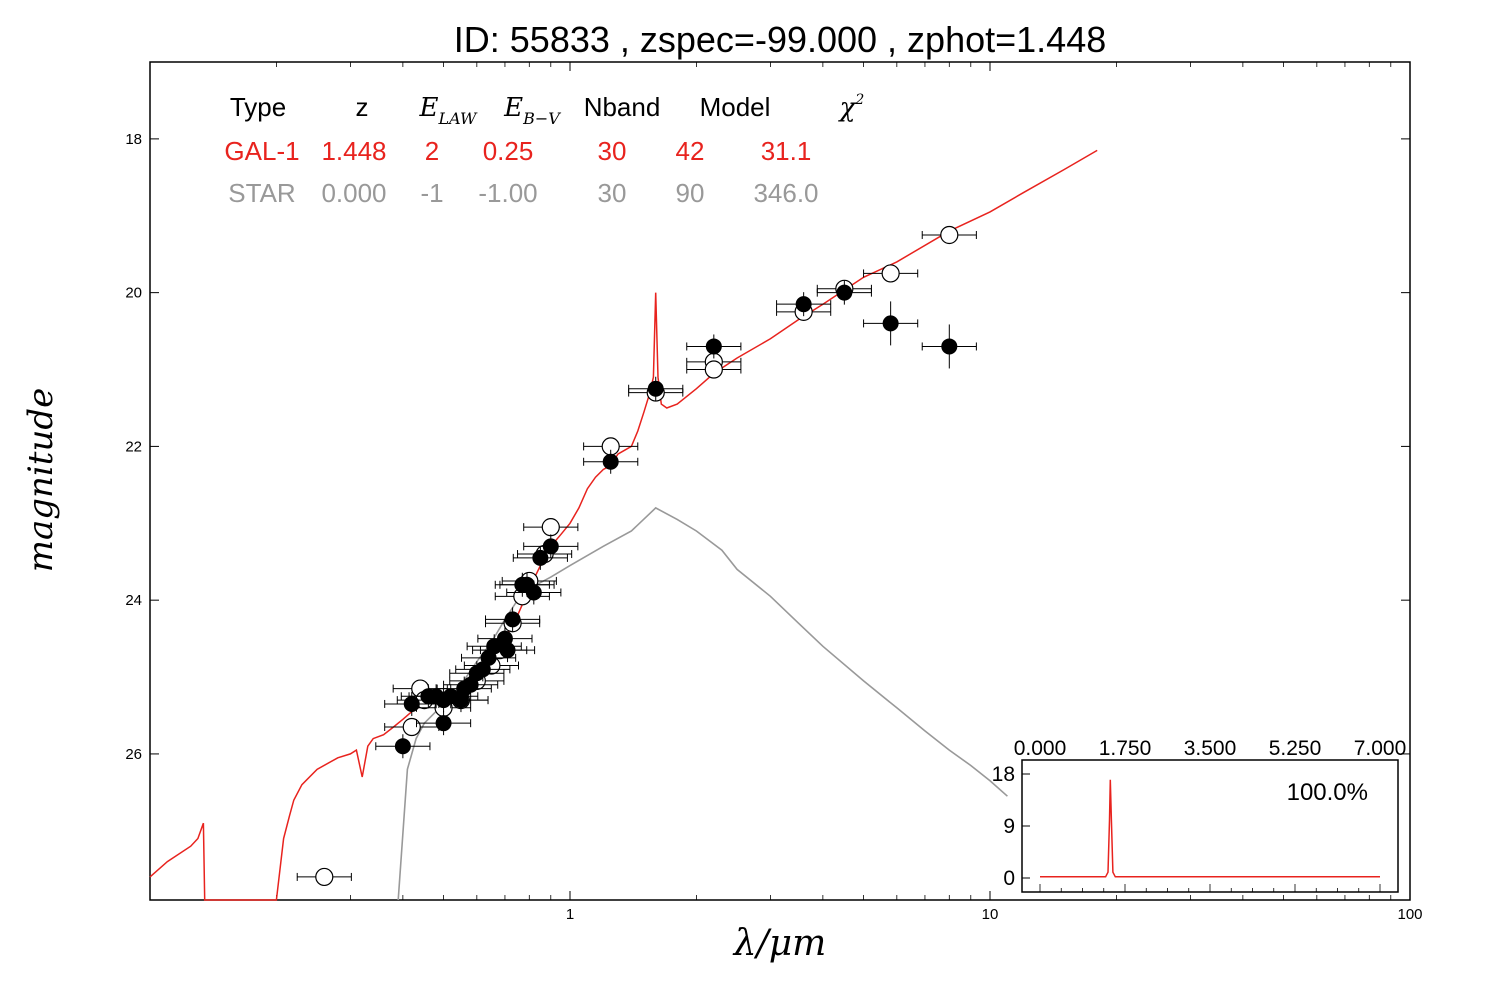 This screenshot has height=1000, width=1500. What do you see at coordinates (133, 754) in the screenshot?
I see `y-tick-label: 26` at bounding box center [133, 754].